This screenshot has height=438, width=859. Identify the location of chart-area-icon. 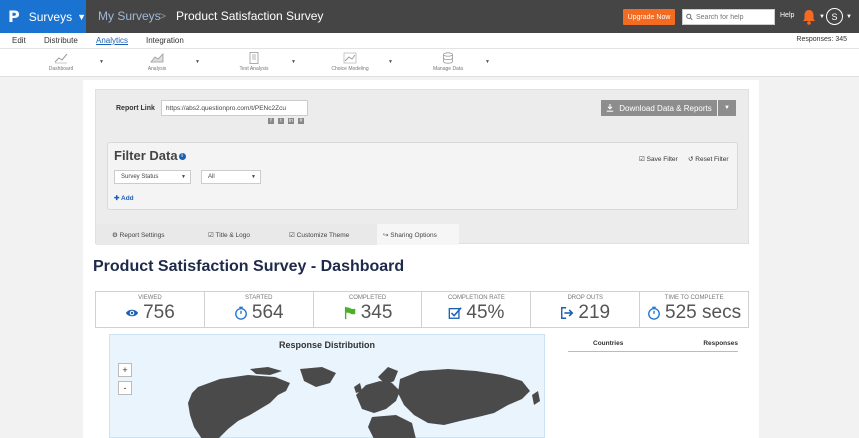
(157, 58).